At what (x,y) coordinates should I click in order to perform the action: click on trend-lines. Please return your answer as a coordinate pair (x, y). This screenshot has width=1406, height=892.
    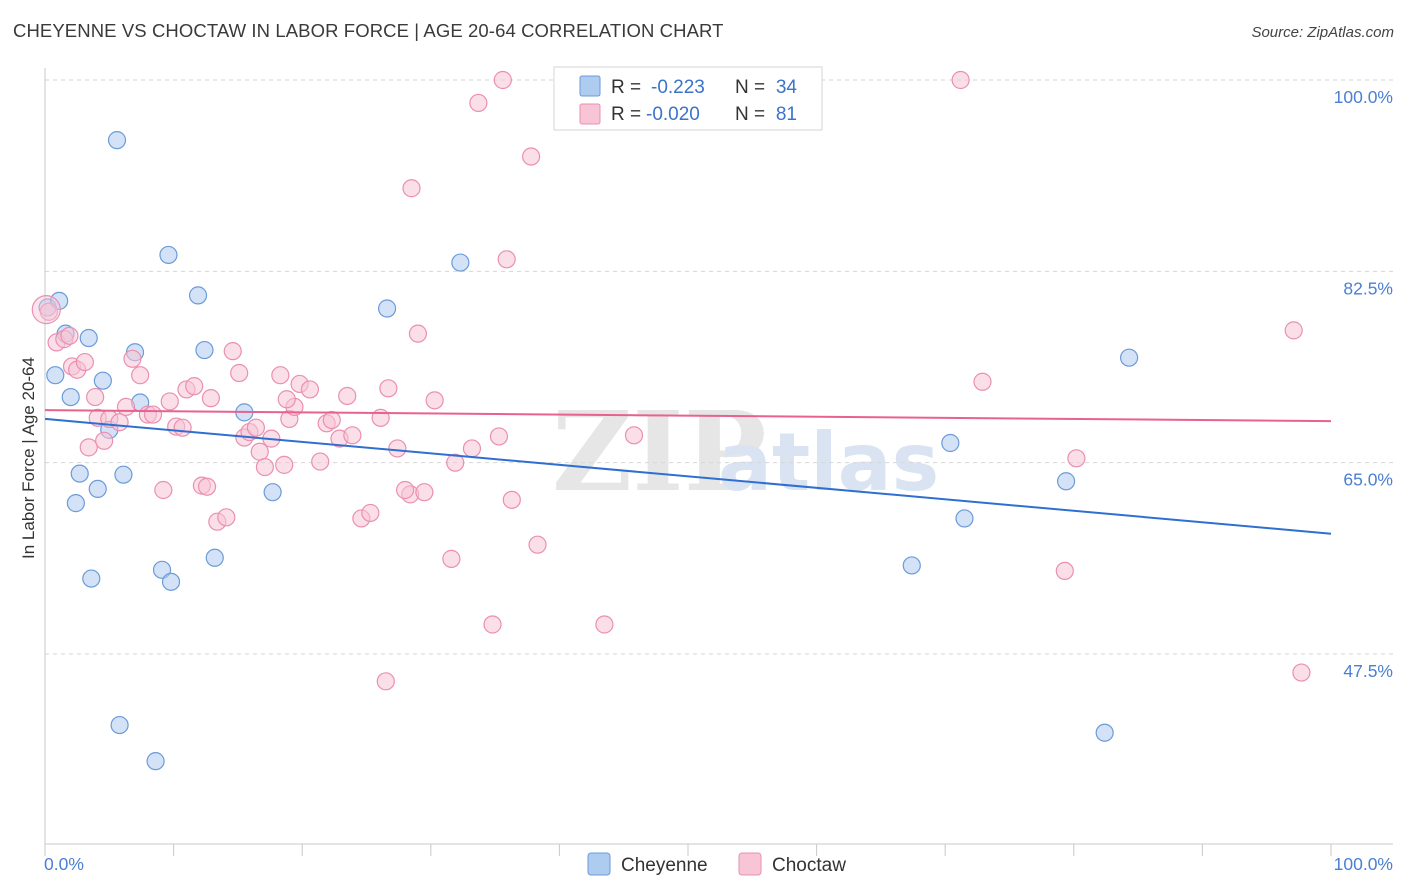
    Looking at the image, I should click on (688, 472).